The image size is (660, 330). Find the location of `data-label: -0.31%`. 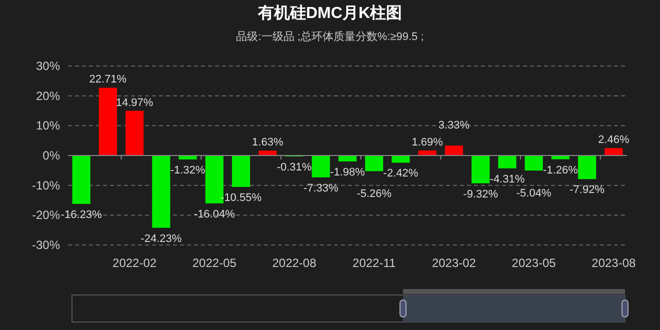

data-label: -0.31% is located at coordinates (294, 167).